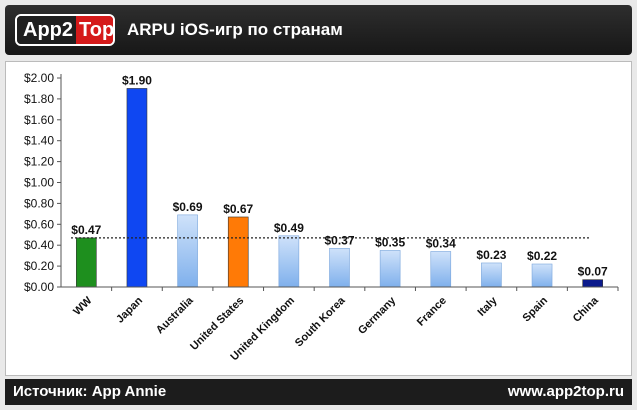 This screenshot has width=637, height=410. What do you see at coordinates (188, 207) in the screenshot?
I see `bar-value-label: $0.69` at bounding box center [188, 207].